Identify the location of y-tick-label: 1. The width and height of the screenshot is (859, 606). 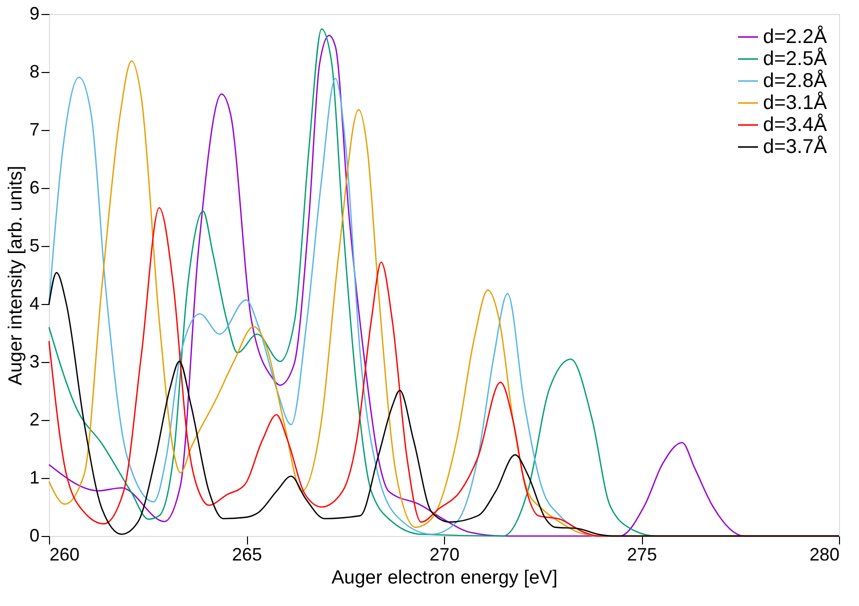
(34, 478).